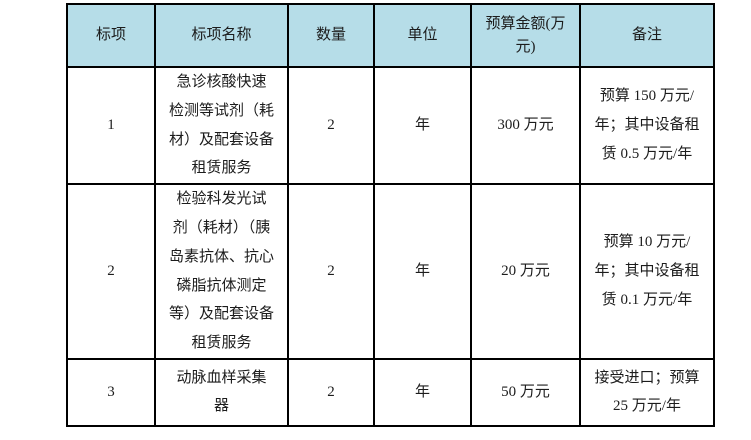 The width and height of the screenshot is (751, 440). I want to click on cell-remarks: 接受进口；预算 25 万元/年, so click(647, 392).